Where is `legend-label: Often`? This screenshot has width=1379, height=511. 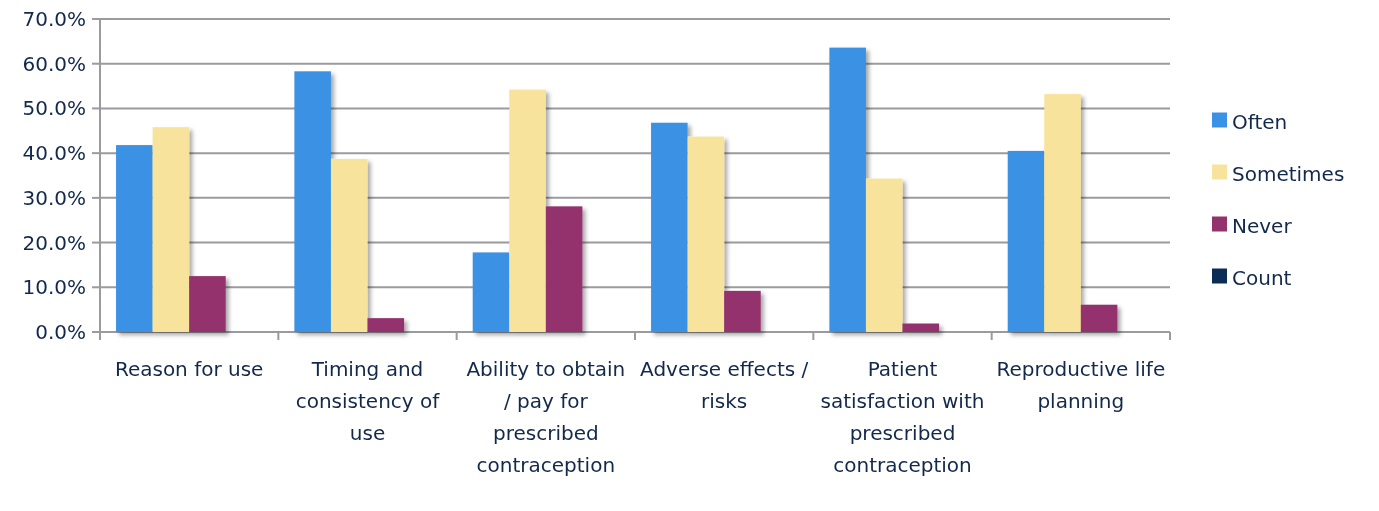
legend-label: Often is located at coordinates (1260, 121).